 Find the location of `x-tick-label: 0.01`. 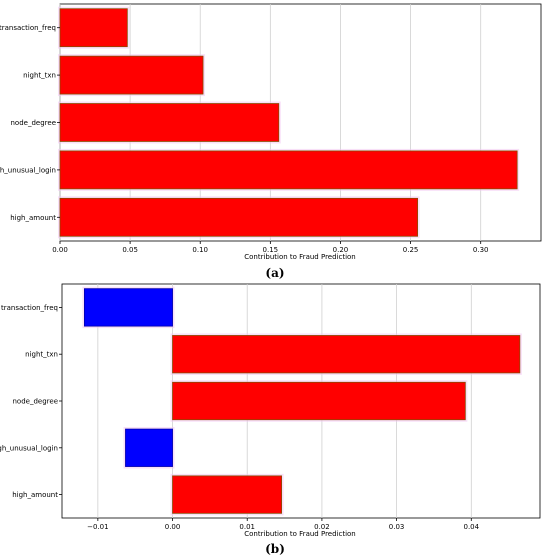

x-tick-label: 0.01 is located at coordinates (247, 527).